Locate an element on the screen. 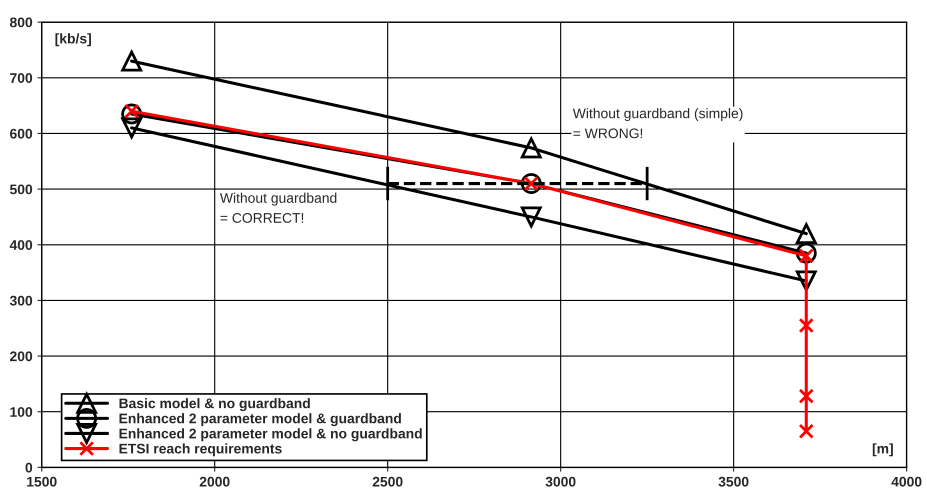 The image size is (927, 492). y-tick-label: 0 is located at coordinates (29, 467).